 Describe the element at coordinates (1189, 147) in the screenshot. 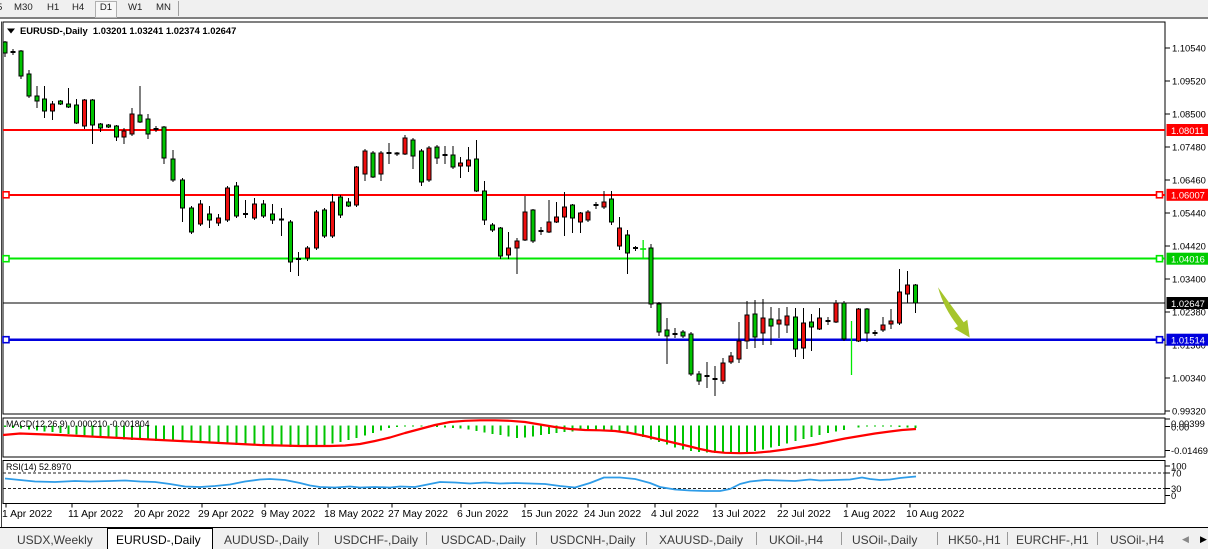

I see `svg-text: 1.07480` at that location.